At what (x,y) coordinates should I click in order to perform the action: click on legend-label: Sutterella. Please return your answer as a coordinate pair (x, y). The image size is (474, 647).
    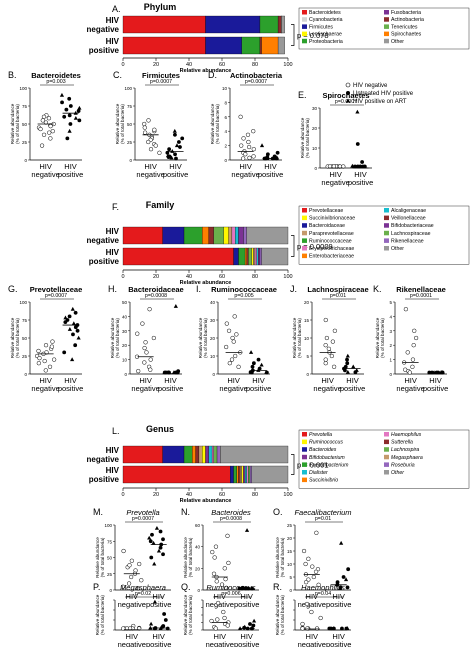
    Looking at the image, I should click on (402, 443).